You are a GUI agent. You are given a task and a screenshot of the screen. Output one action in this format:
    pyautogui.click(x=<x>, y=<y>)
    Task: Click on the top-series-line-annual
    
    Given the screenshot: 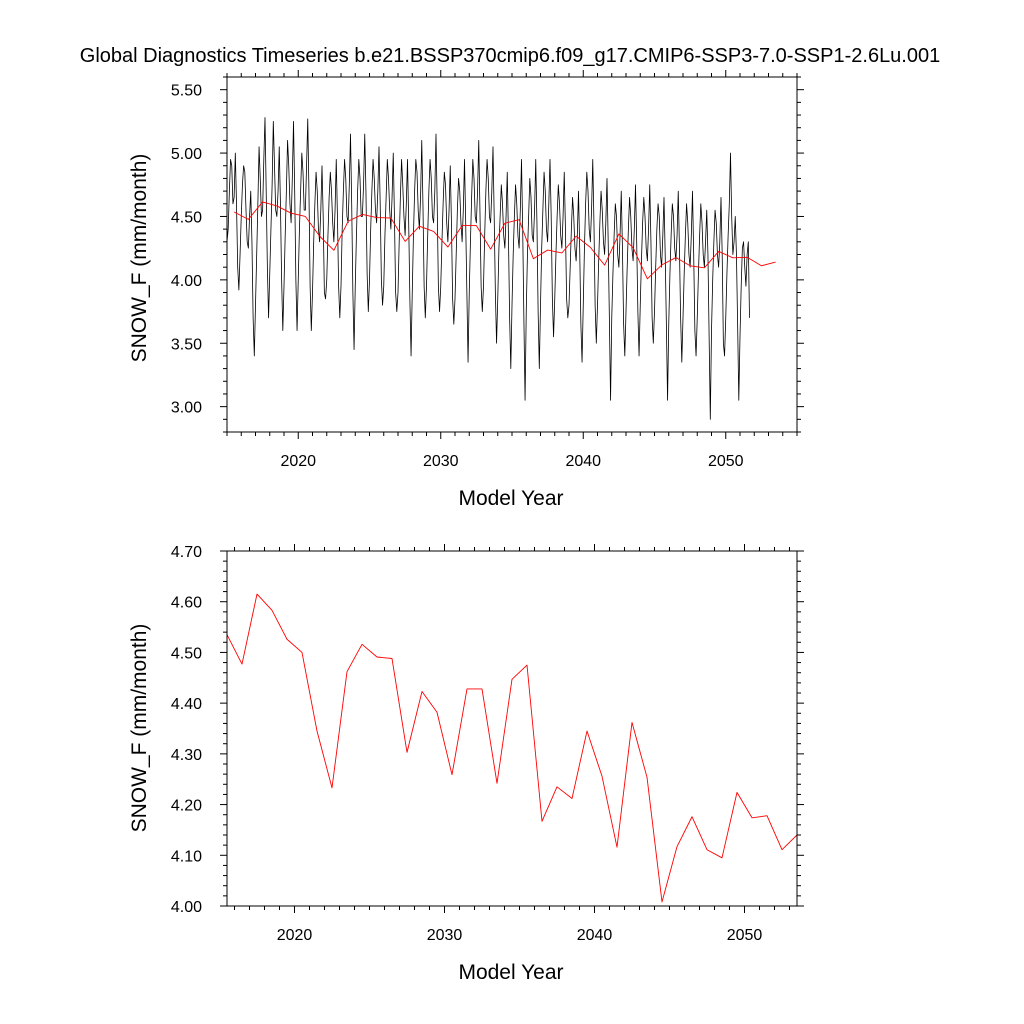 What is the action you would take?
    pyautogui.click(x=504, y=240)
    